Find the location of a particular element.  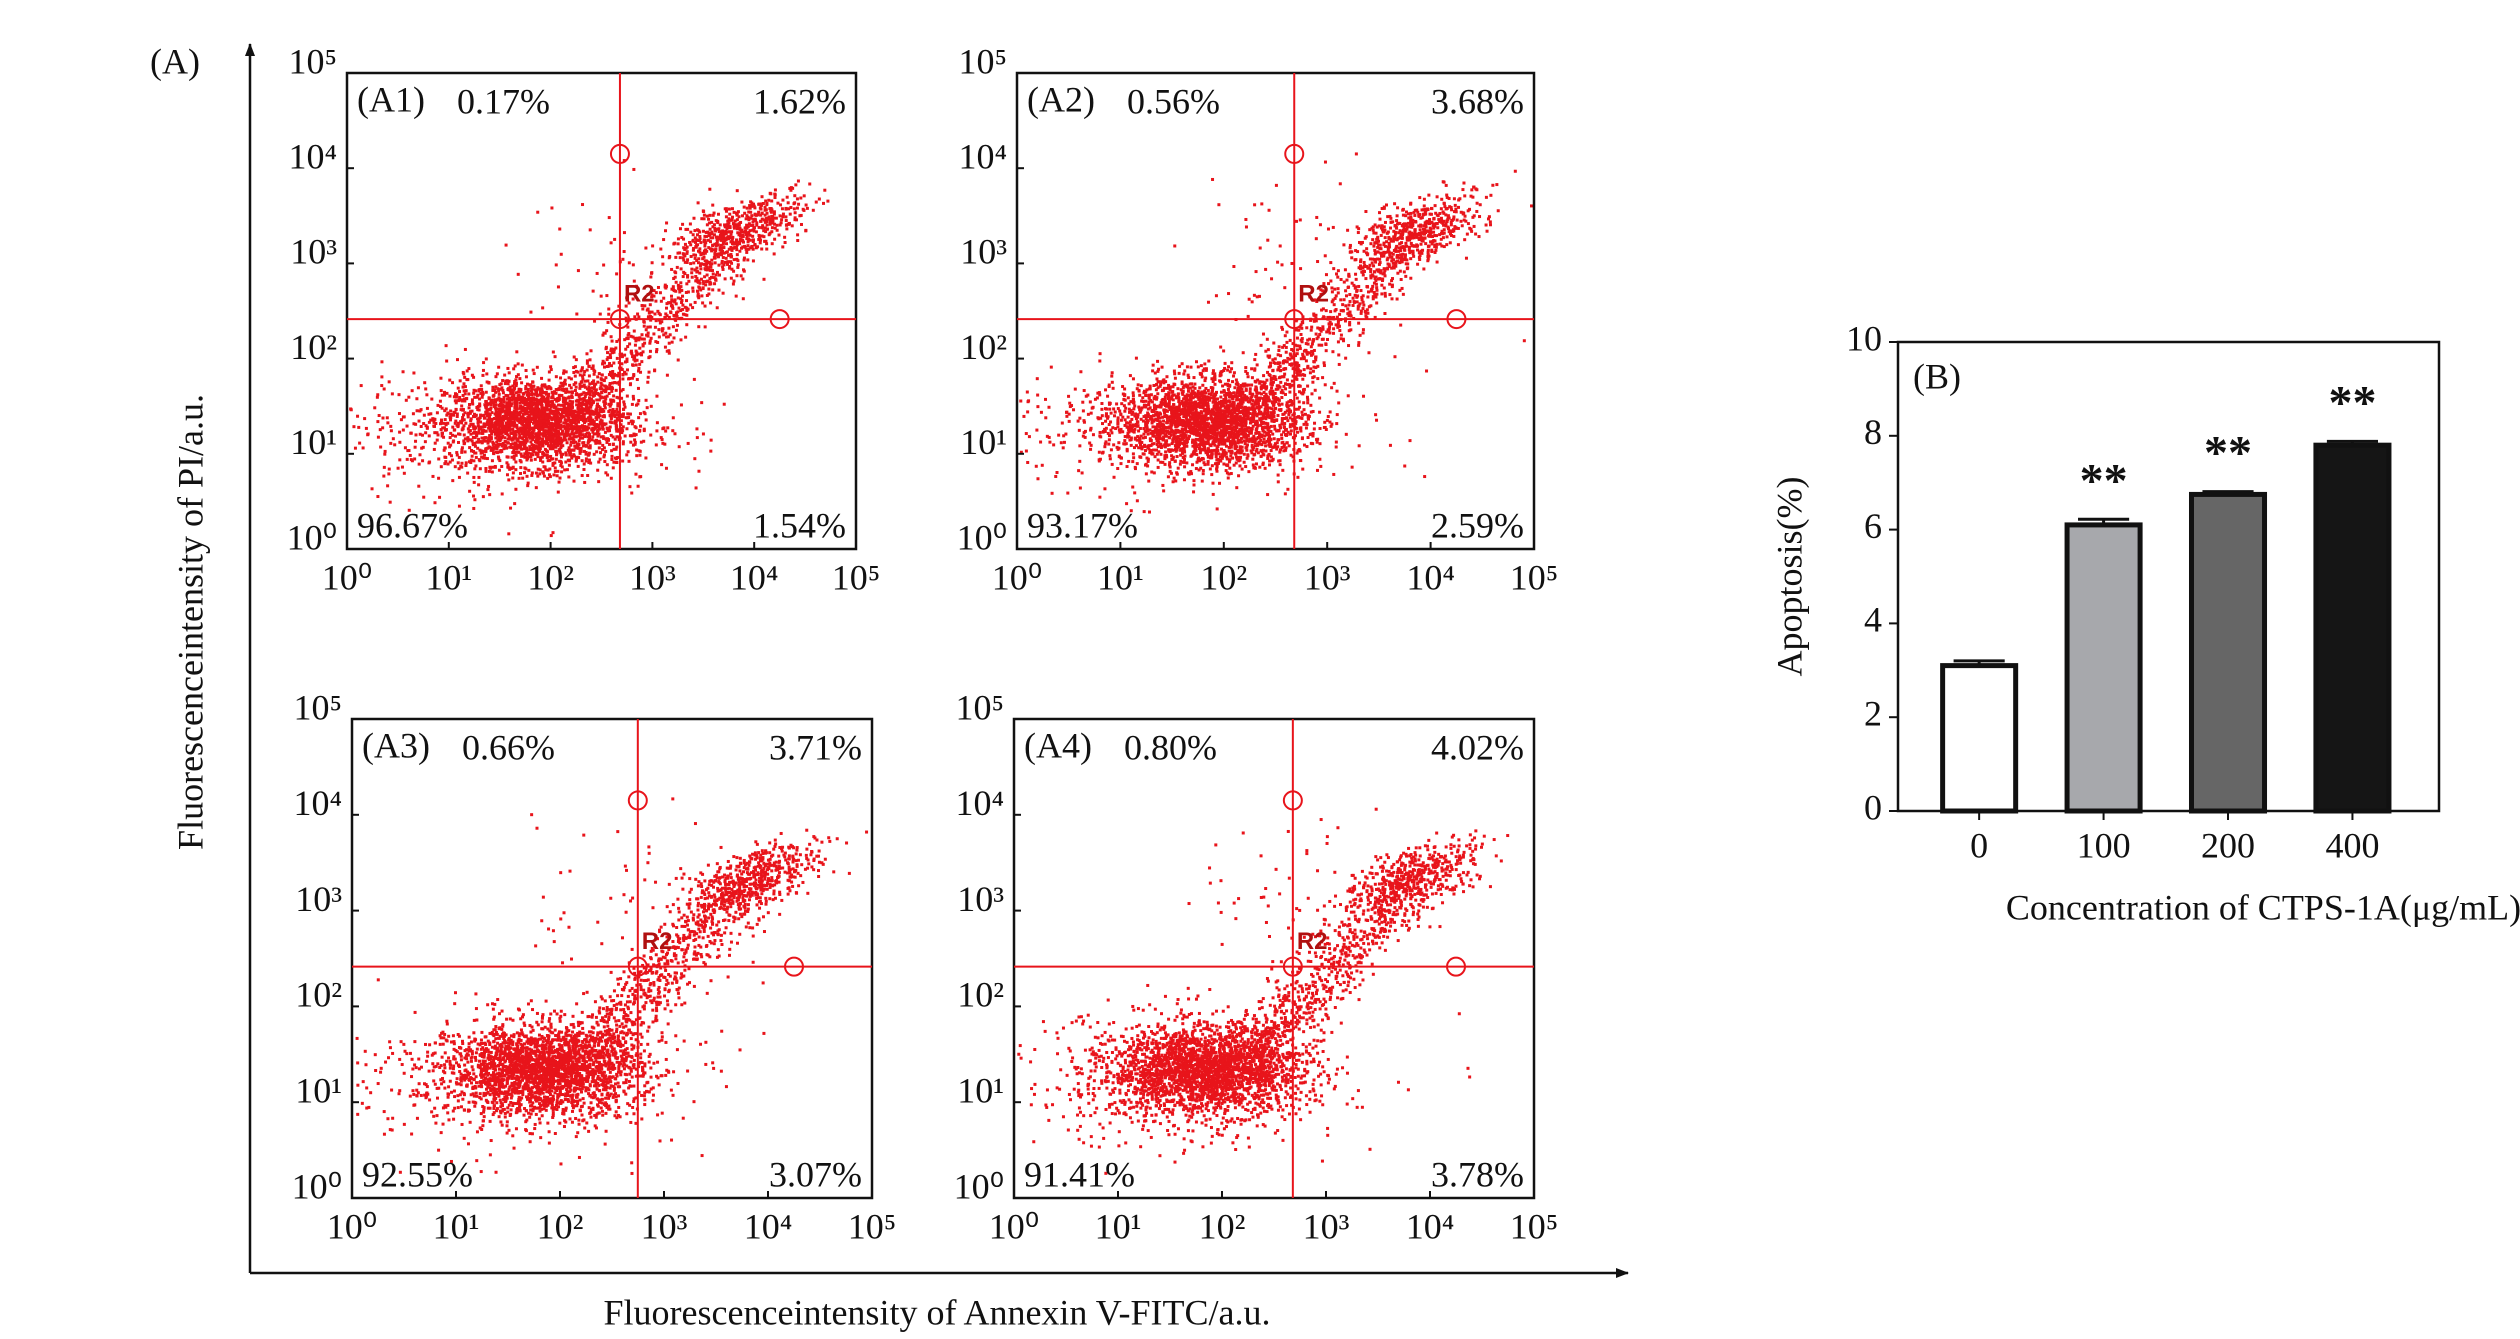

y-axis-label: Fluorescenceintensity of PI/a.u. is located at coordinates (190, 622).